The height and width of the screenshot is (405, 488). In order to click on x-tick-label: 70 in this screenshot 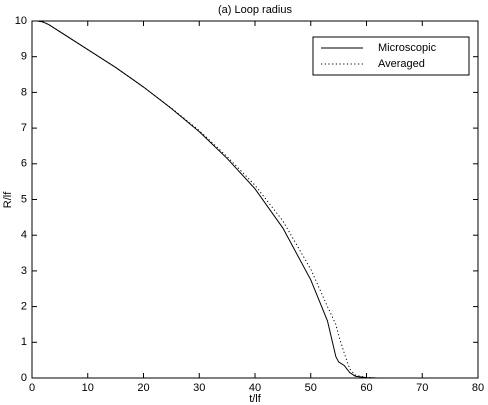, I will do `click(422, 388)`.